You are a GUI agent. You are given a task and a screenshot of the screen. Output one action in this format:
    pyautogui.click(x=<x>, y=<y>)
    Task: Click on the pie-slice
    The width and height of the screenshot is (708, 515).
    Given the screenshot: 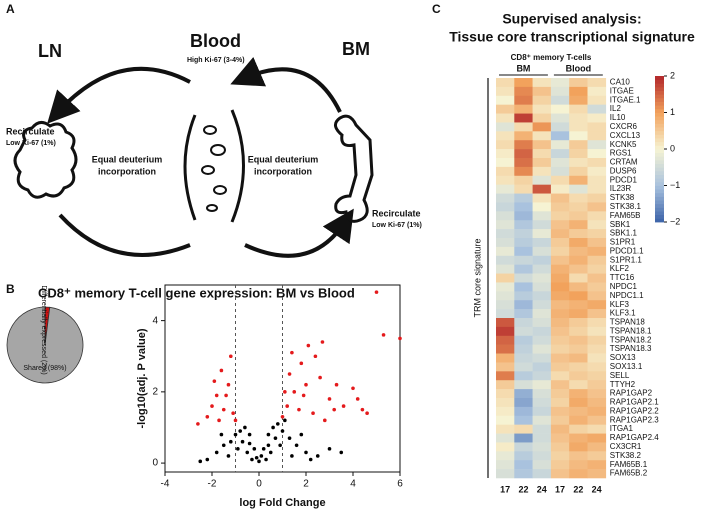 What is the action you would take?
    pyautogui.click(x=45, y=345)
    